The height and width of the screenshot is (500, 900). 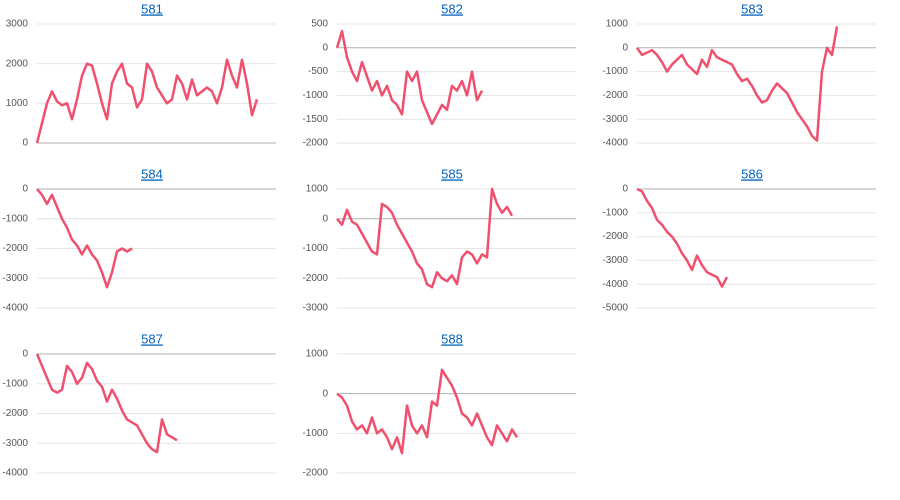 I want to click on chart-title: 586, so click(x=752, y=173).